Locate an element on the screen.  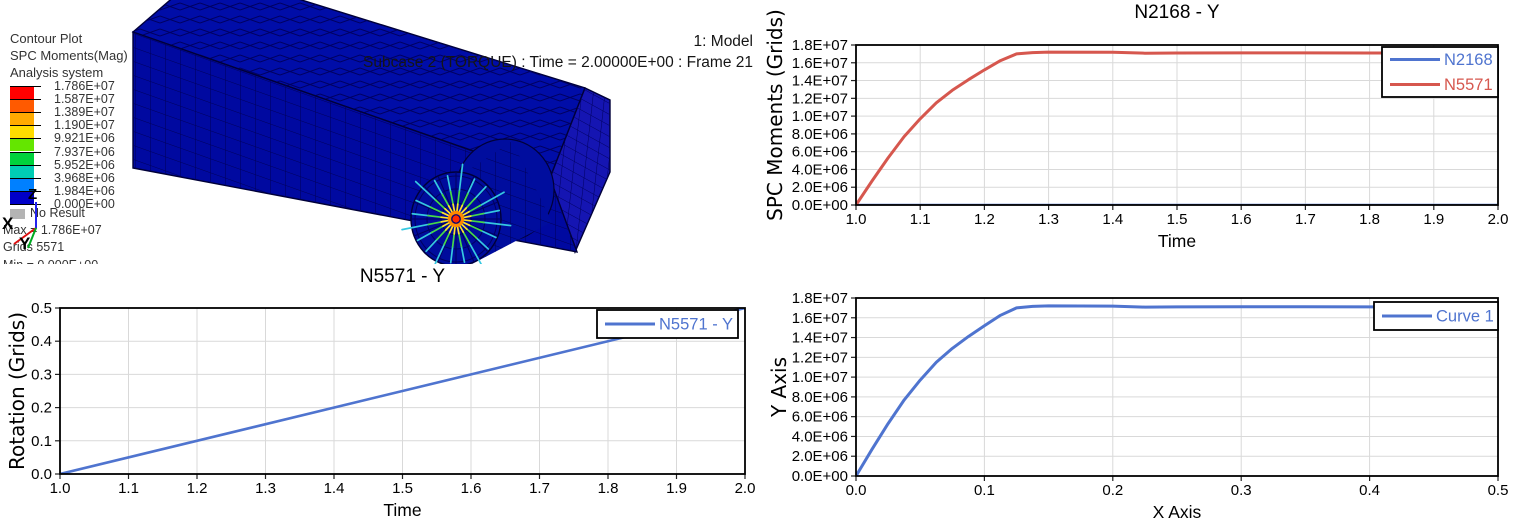
coordinate-triad: Z X Y is located at coordinates (35, 225).